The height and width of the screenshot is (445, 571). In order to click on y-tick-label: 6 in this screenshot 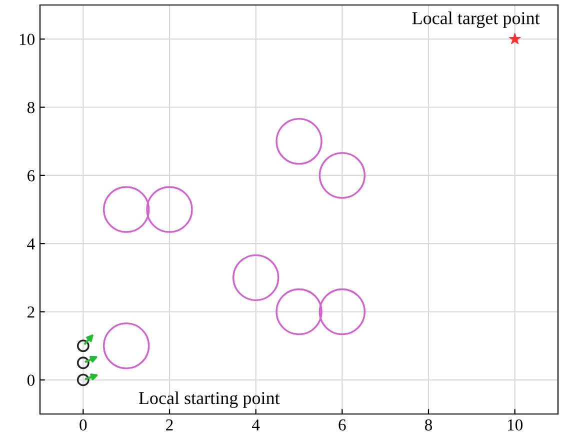, I will do `click(31, 176)`.